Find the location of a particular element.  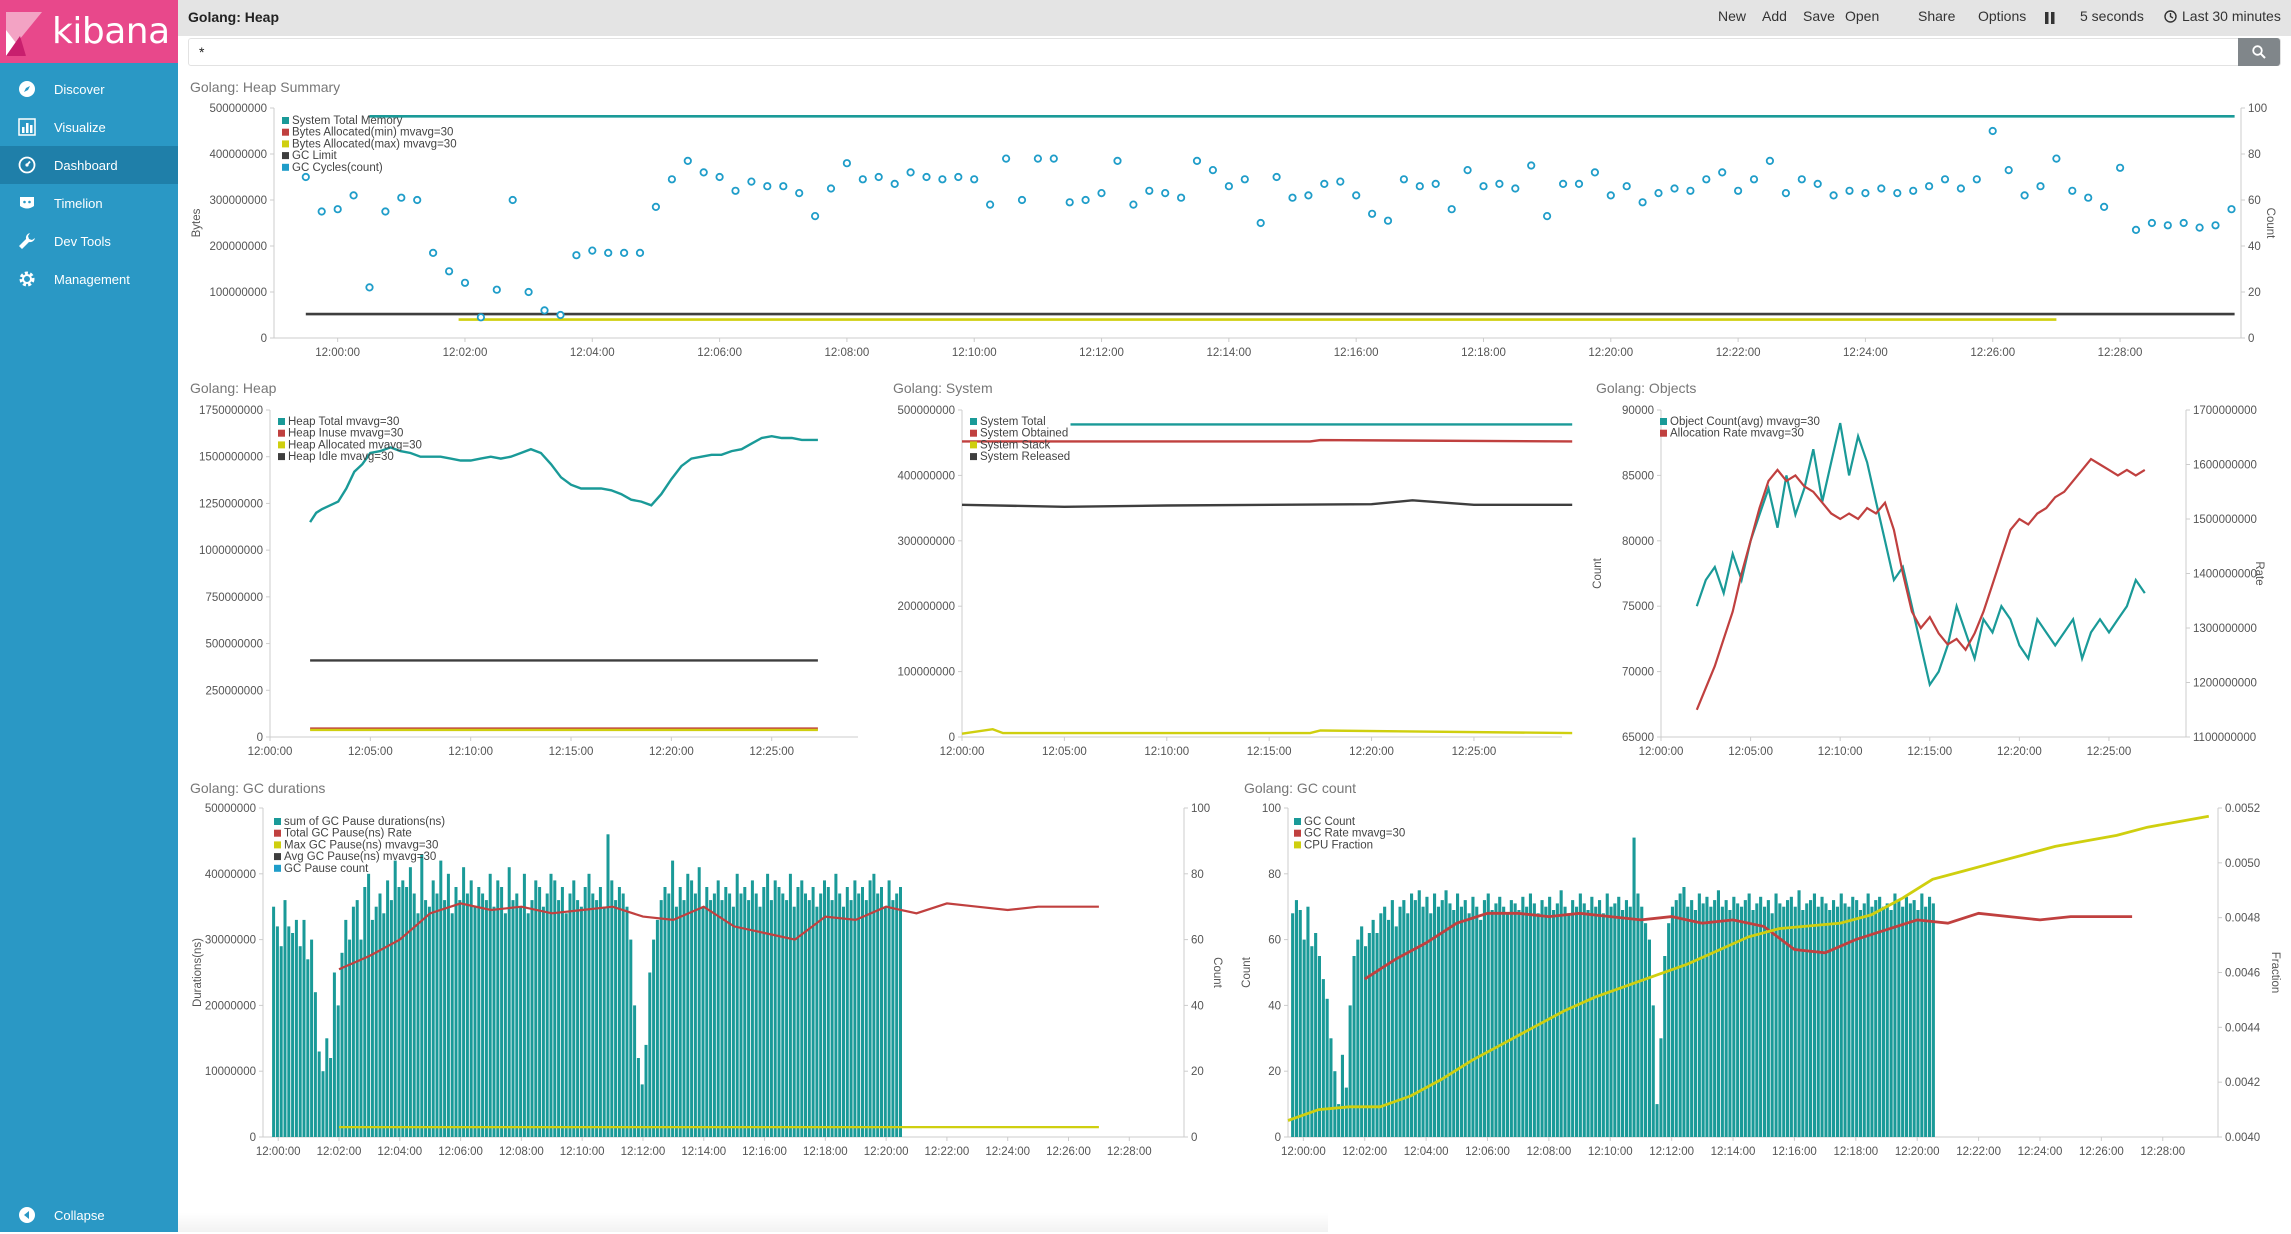

x-tick-label: 12:10:00 is located at coordinates (582, 1152).